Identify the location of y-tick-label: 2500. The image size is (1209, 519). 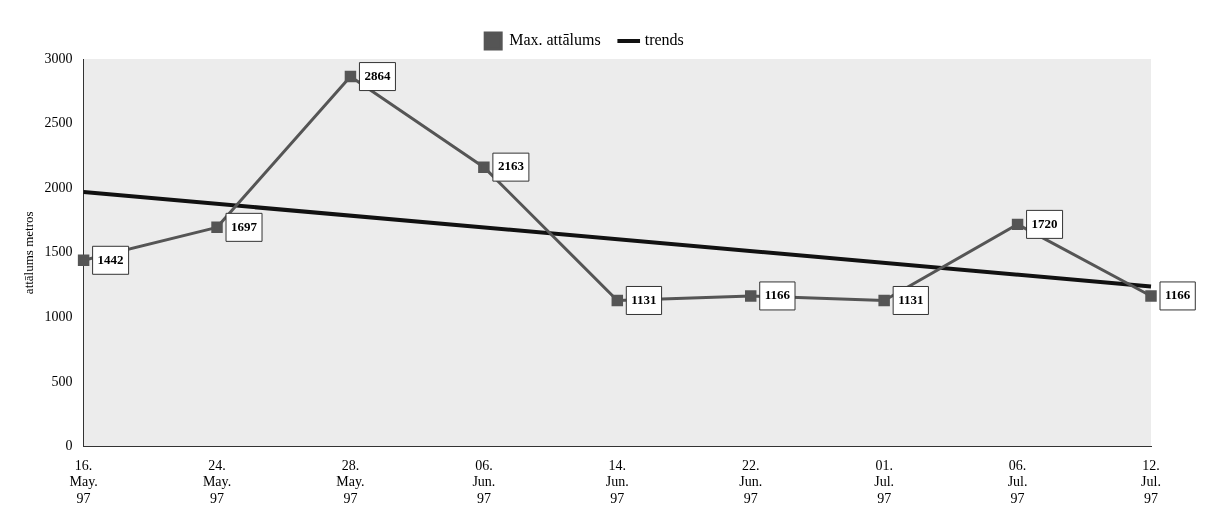
(58, 123).